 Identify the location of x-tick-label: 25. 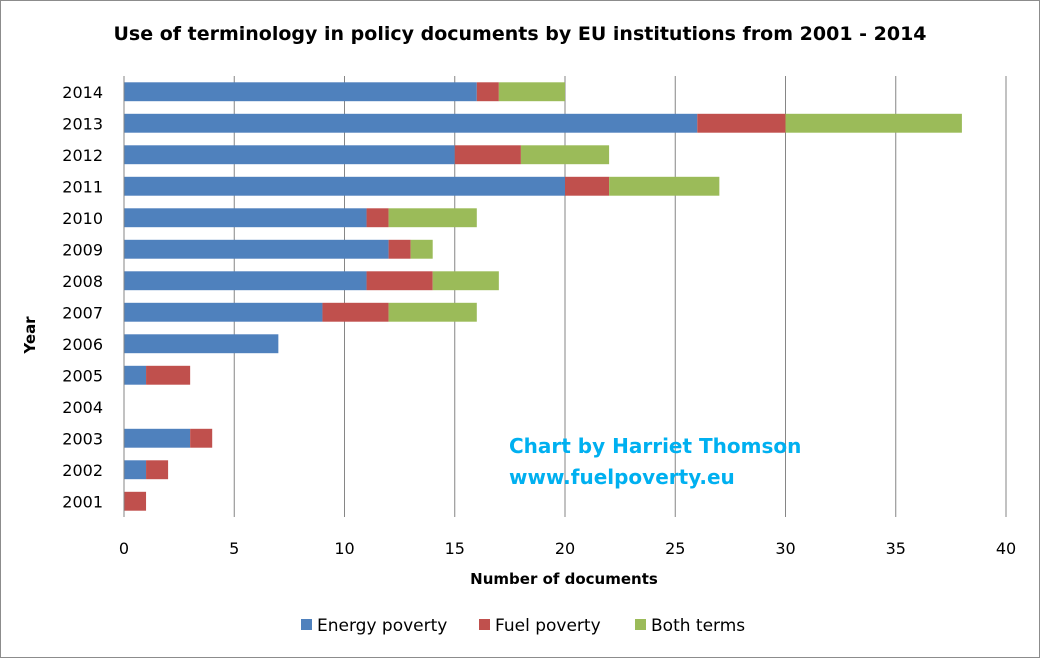
(675, 548).